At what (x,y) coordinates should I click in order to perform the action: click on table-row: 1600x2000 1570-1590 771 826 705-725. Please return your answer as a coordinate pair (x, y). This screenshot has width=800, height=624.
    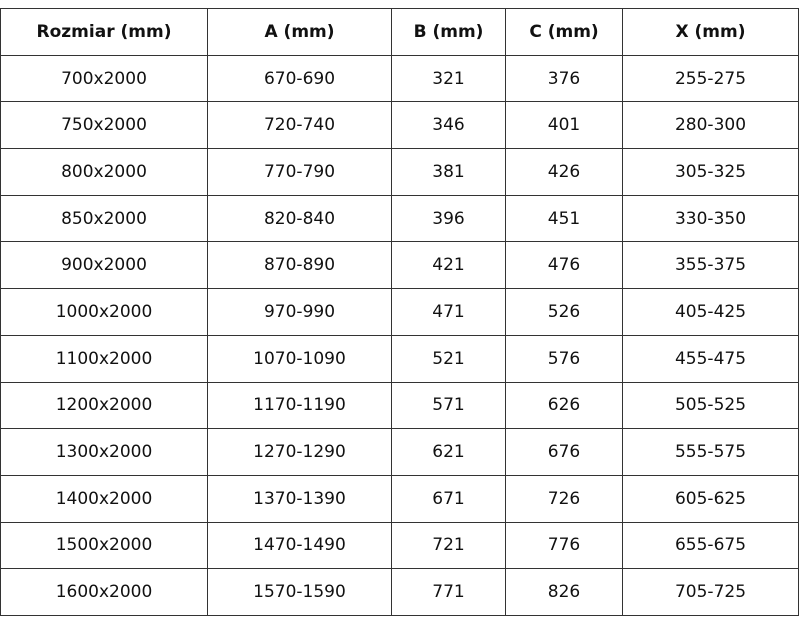
    Looking at the image, I should click on (399, 592).